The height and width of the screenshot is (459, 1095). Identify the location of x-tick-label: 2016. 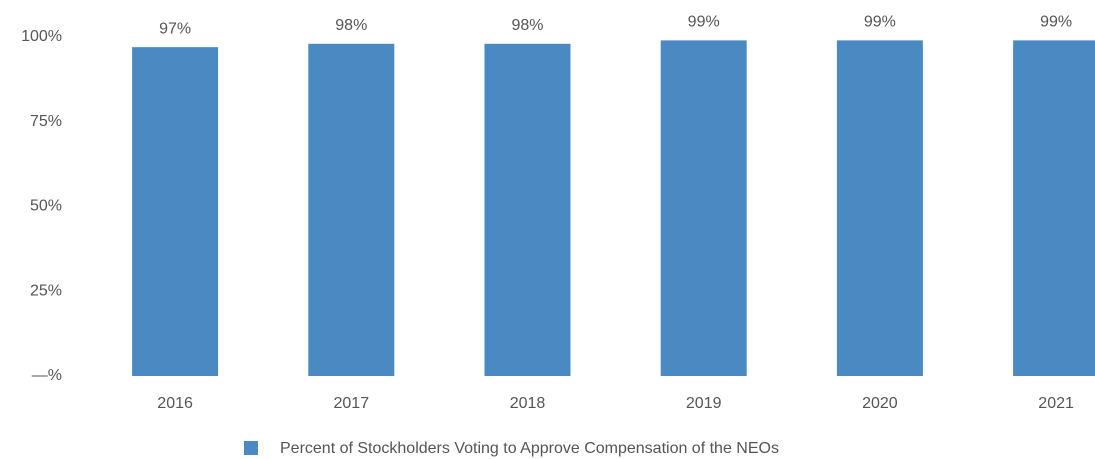
(175, 403).